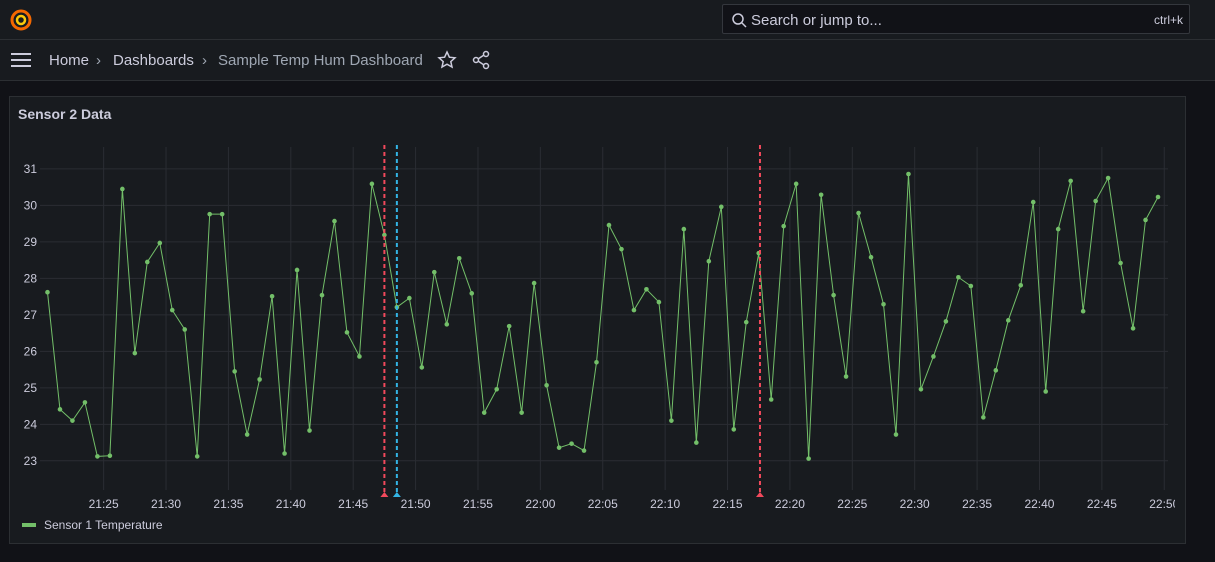 The width and height of the screenshot is (1215, 562). Describe the element at coordinates (153, 60) in the screenshot. I see `breadcrumb: Dashboards` at that location.